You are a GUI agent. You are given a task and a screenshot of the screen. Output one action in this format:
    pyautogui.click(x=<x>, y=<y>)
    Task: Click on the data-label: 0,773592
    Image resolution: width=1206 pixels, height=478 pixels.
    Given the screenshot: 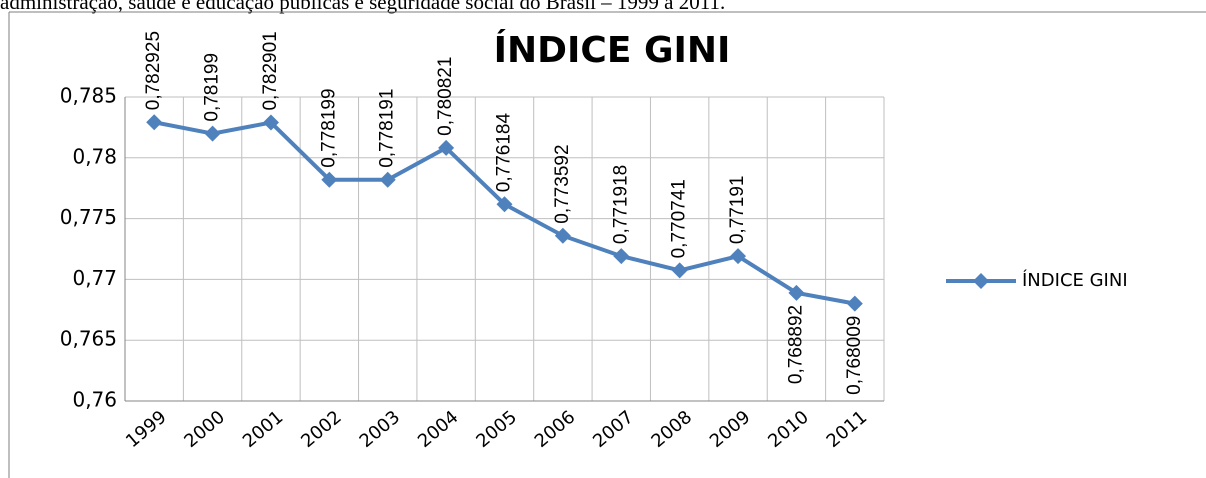 What is the action you would take?
    pyautogui.click(x=562, y=183)
    